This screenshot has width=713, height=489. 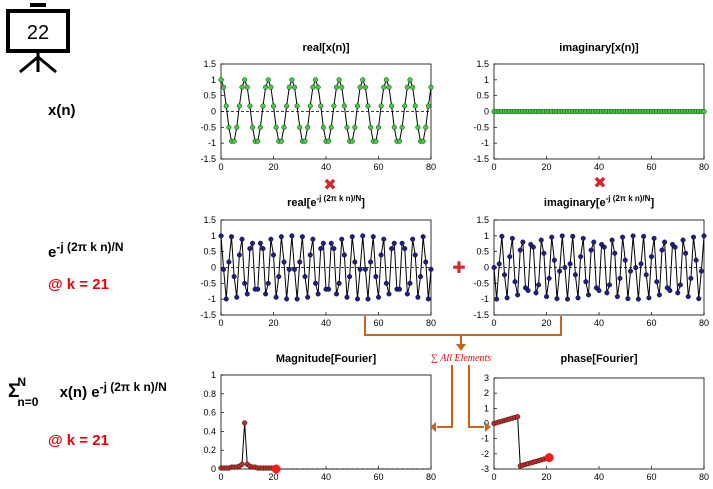 I want to click on highlight-point, so click(x=549, y=458).